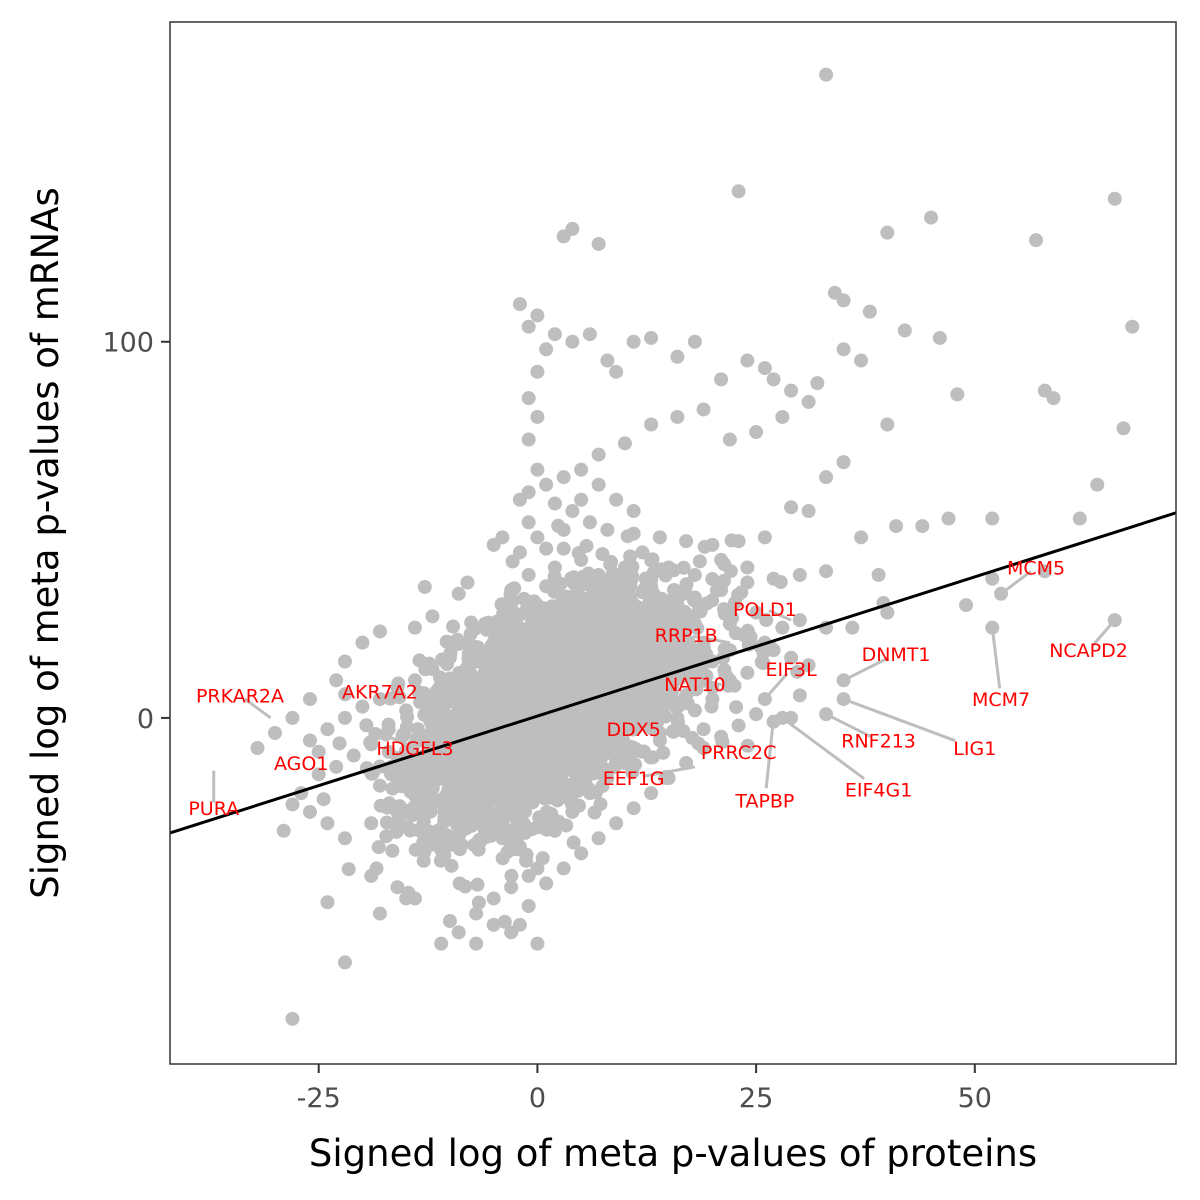 Image resolution: width=1200 pixels, height=1200 pixels. Describe the element at coordinates (756, 1098) in the screenshot. I see `x-tick-label: 25` at that location.